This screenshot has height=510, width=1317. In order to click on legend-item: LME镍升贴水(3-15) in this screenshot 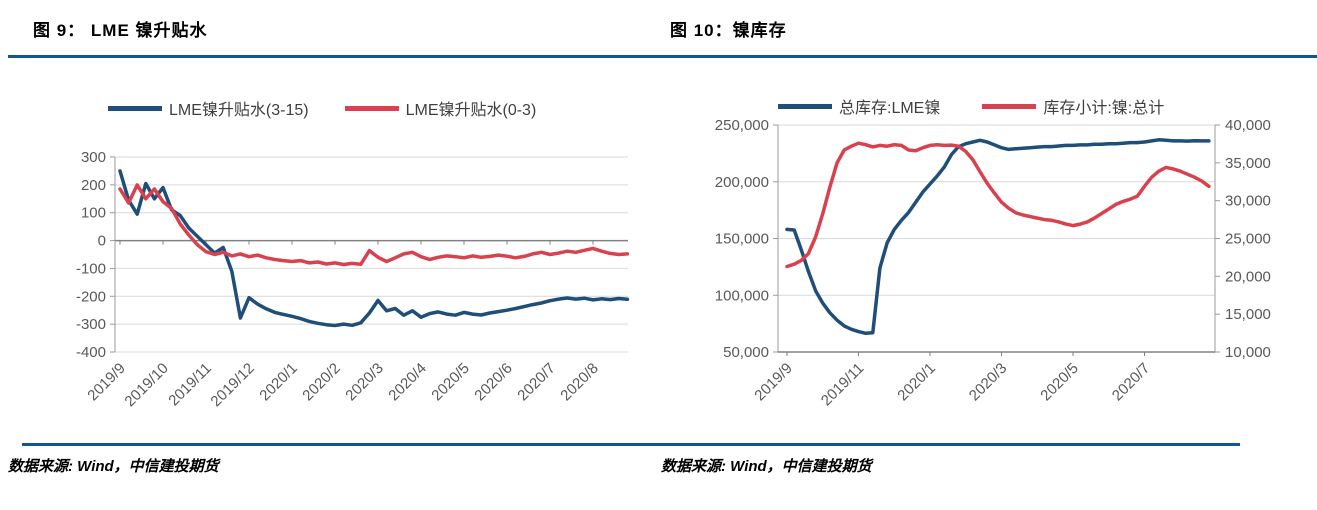, I will do `click(208, 108)`.